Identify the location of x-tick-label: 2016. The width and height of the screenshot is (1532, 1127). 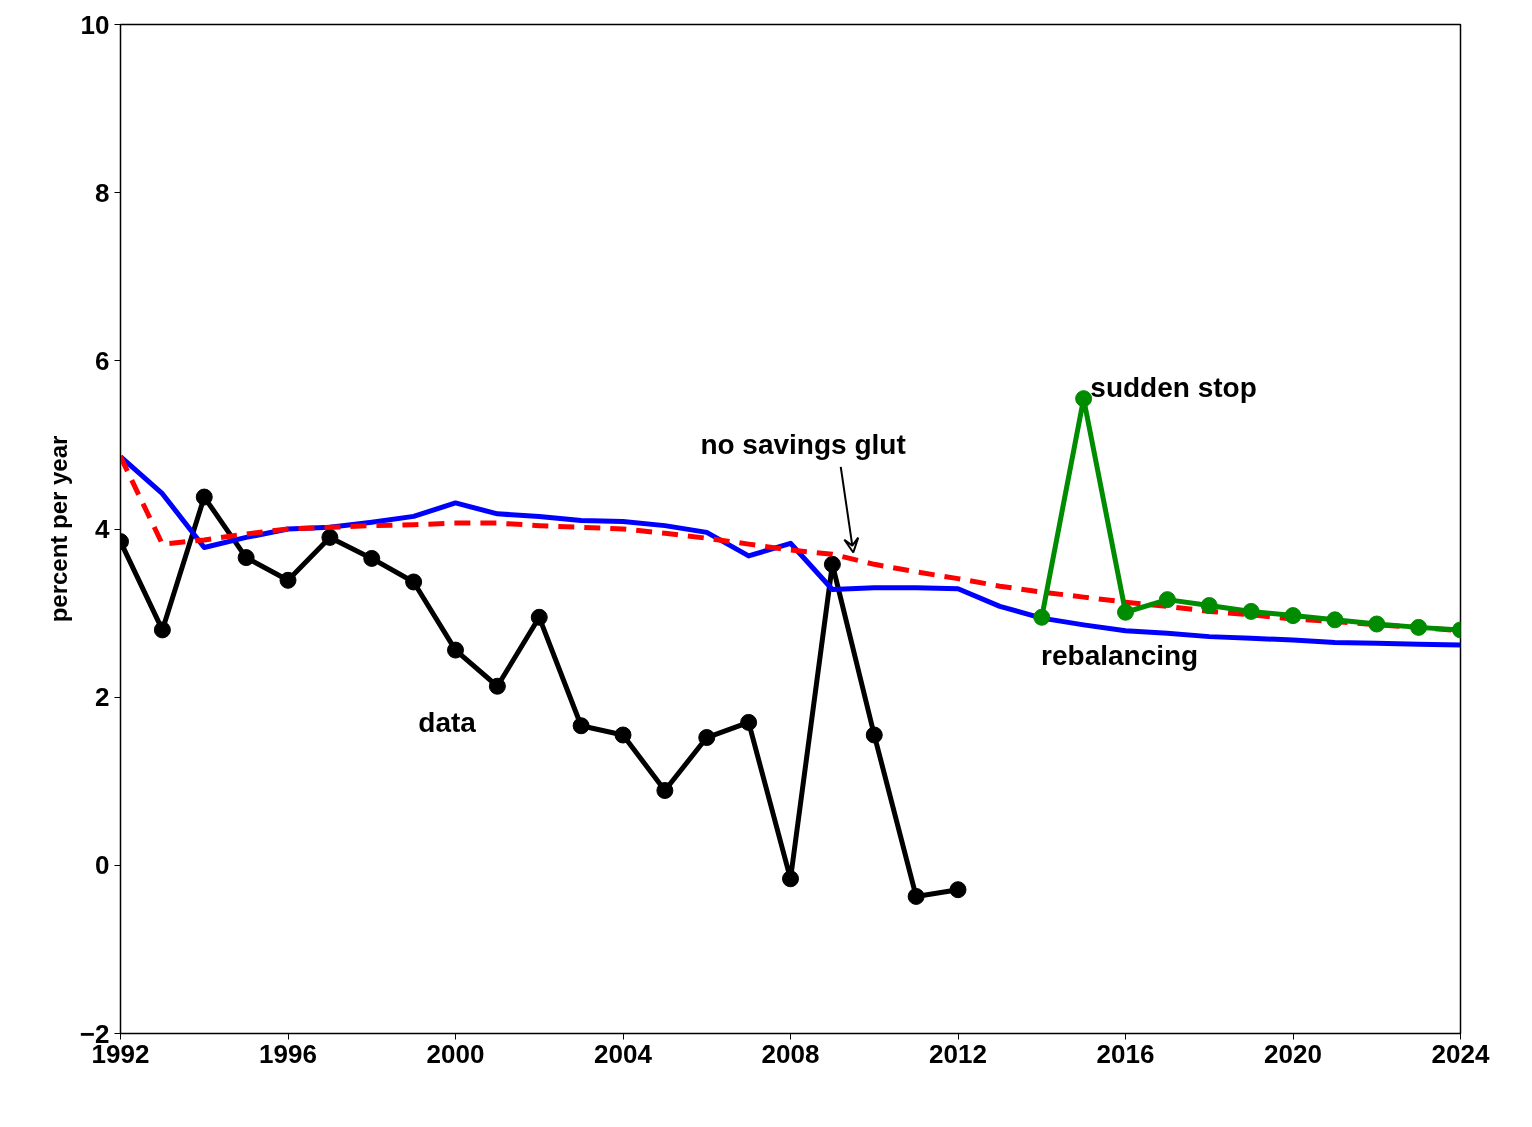
(1125, 1053).